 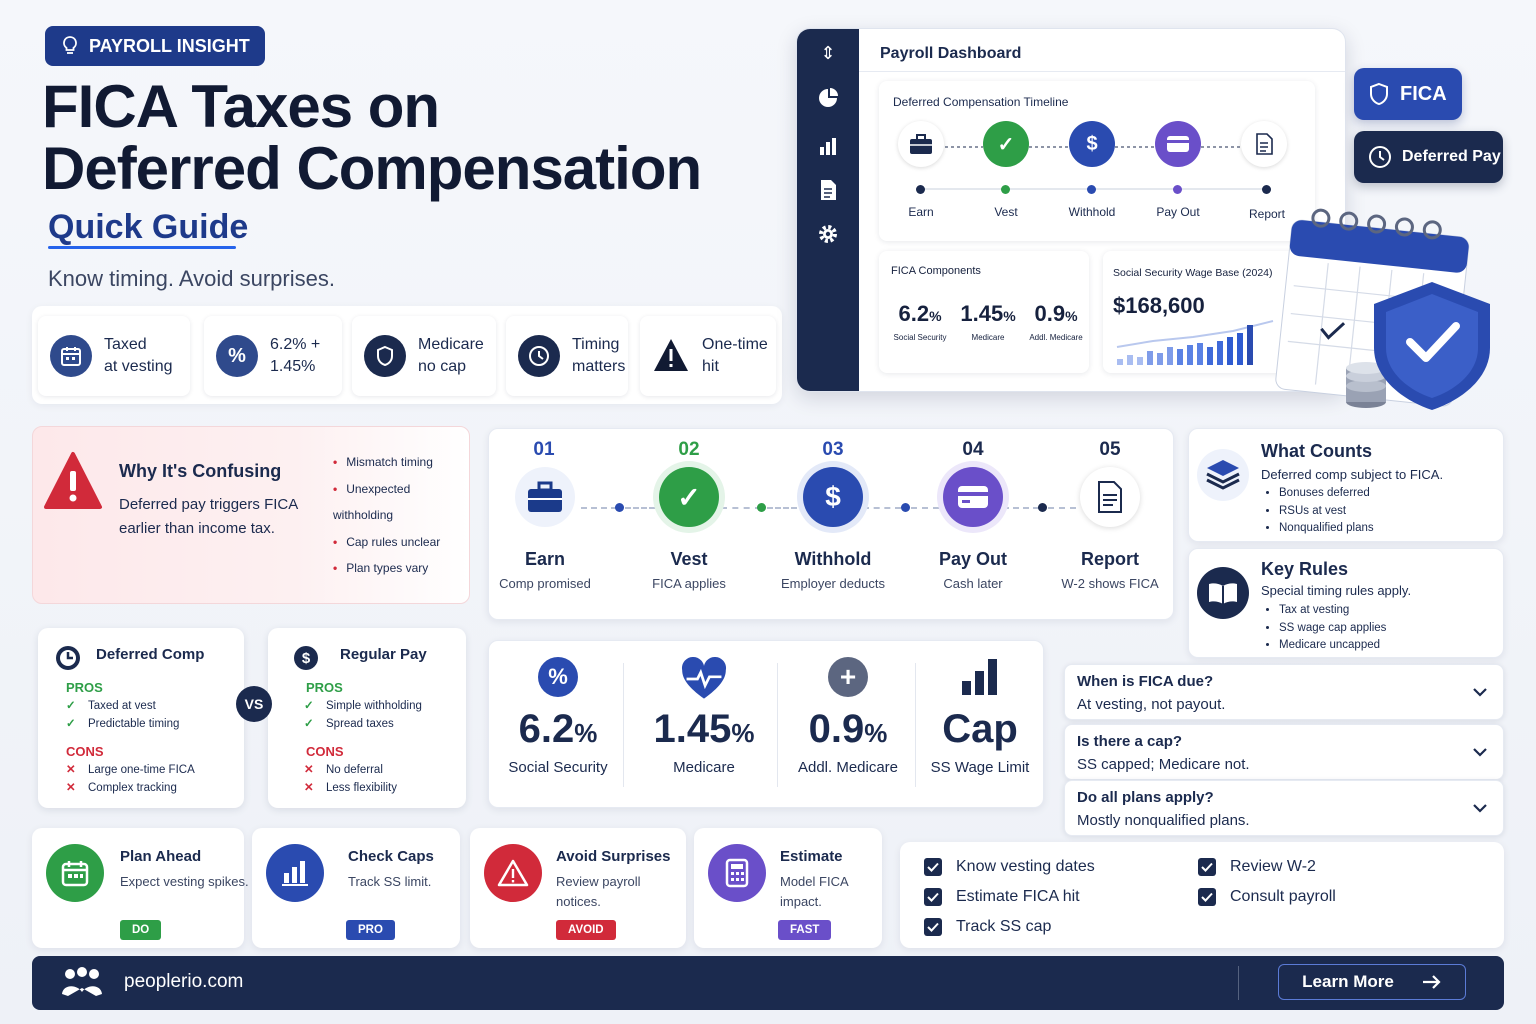 What do you see at coordinates (1163, 820) in the screenshot?
I see `faq-answer: Mostly nonqualified plans.` at bounding box center [1163, 820].